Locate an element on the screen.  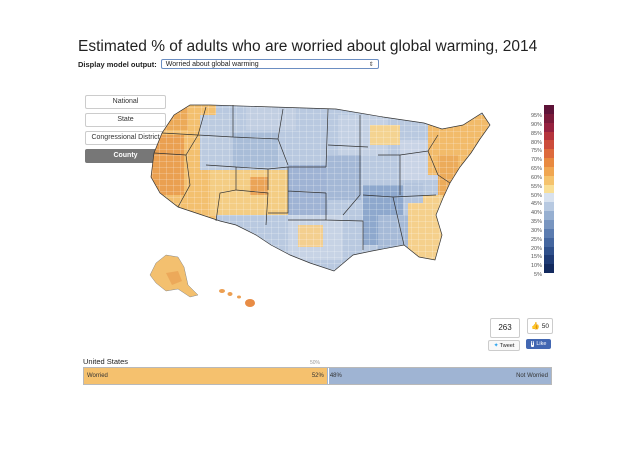
legend-label: 40% is located at coordinates (536, 213).